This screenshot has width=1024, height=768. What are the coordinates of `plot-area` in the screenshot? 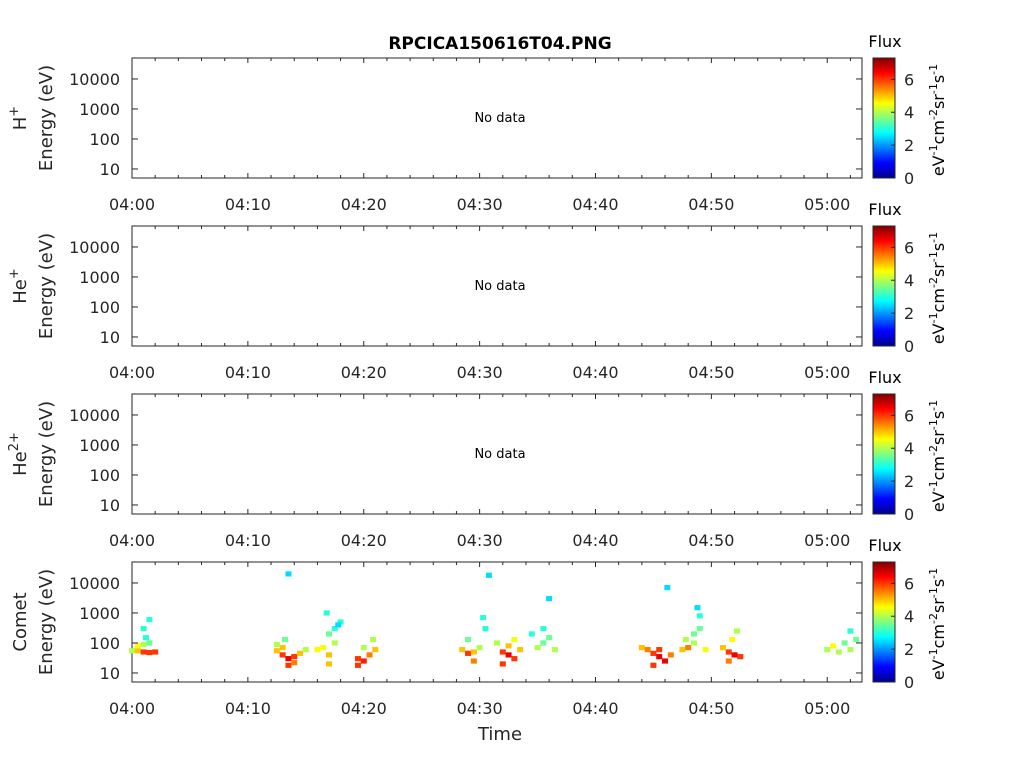 It's located at (497, 454).